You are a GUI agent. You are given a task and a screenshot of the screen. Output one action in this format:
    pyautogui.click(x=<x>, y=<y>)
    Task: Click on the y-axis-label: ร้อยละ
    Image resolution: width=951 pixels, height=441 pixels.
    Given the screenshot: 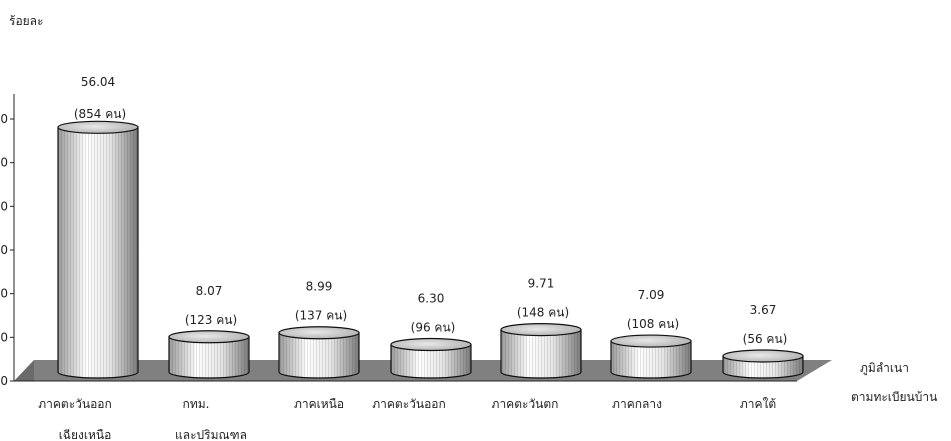 What is the action you would take?
    pyautogui.click(x=26, y=21)
    